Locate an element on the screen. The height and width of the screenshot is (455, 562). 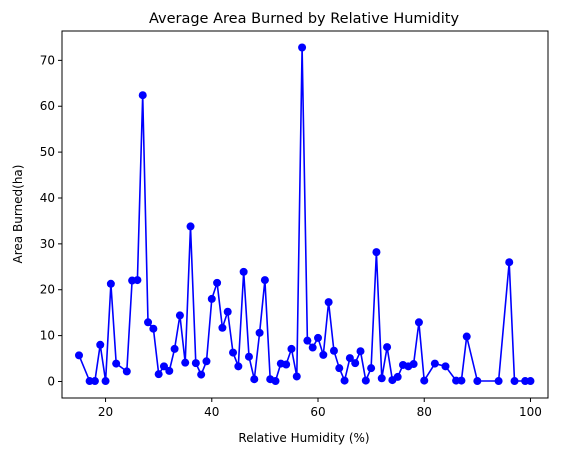
y-tick-label: 40 is located at coordinates (47, 198).